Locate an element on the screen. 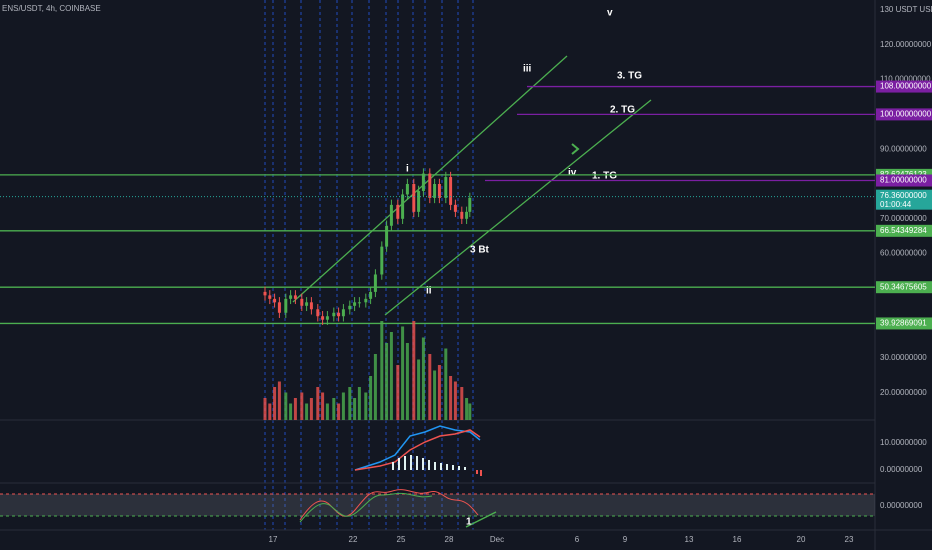  price-tick-label: 20.00000000 is located at coordinates (903, 392).